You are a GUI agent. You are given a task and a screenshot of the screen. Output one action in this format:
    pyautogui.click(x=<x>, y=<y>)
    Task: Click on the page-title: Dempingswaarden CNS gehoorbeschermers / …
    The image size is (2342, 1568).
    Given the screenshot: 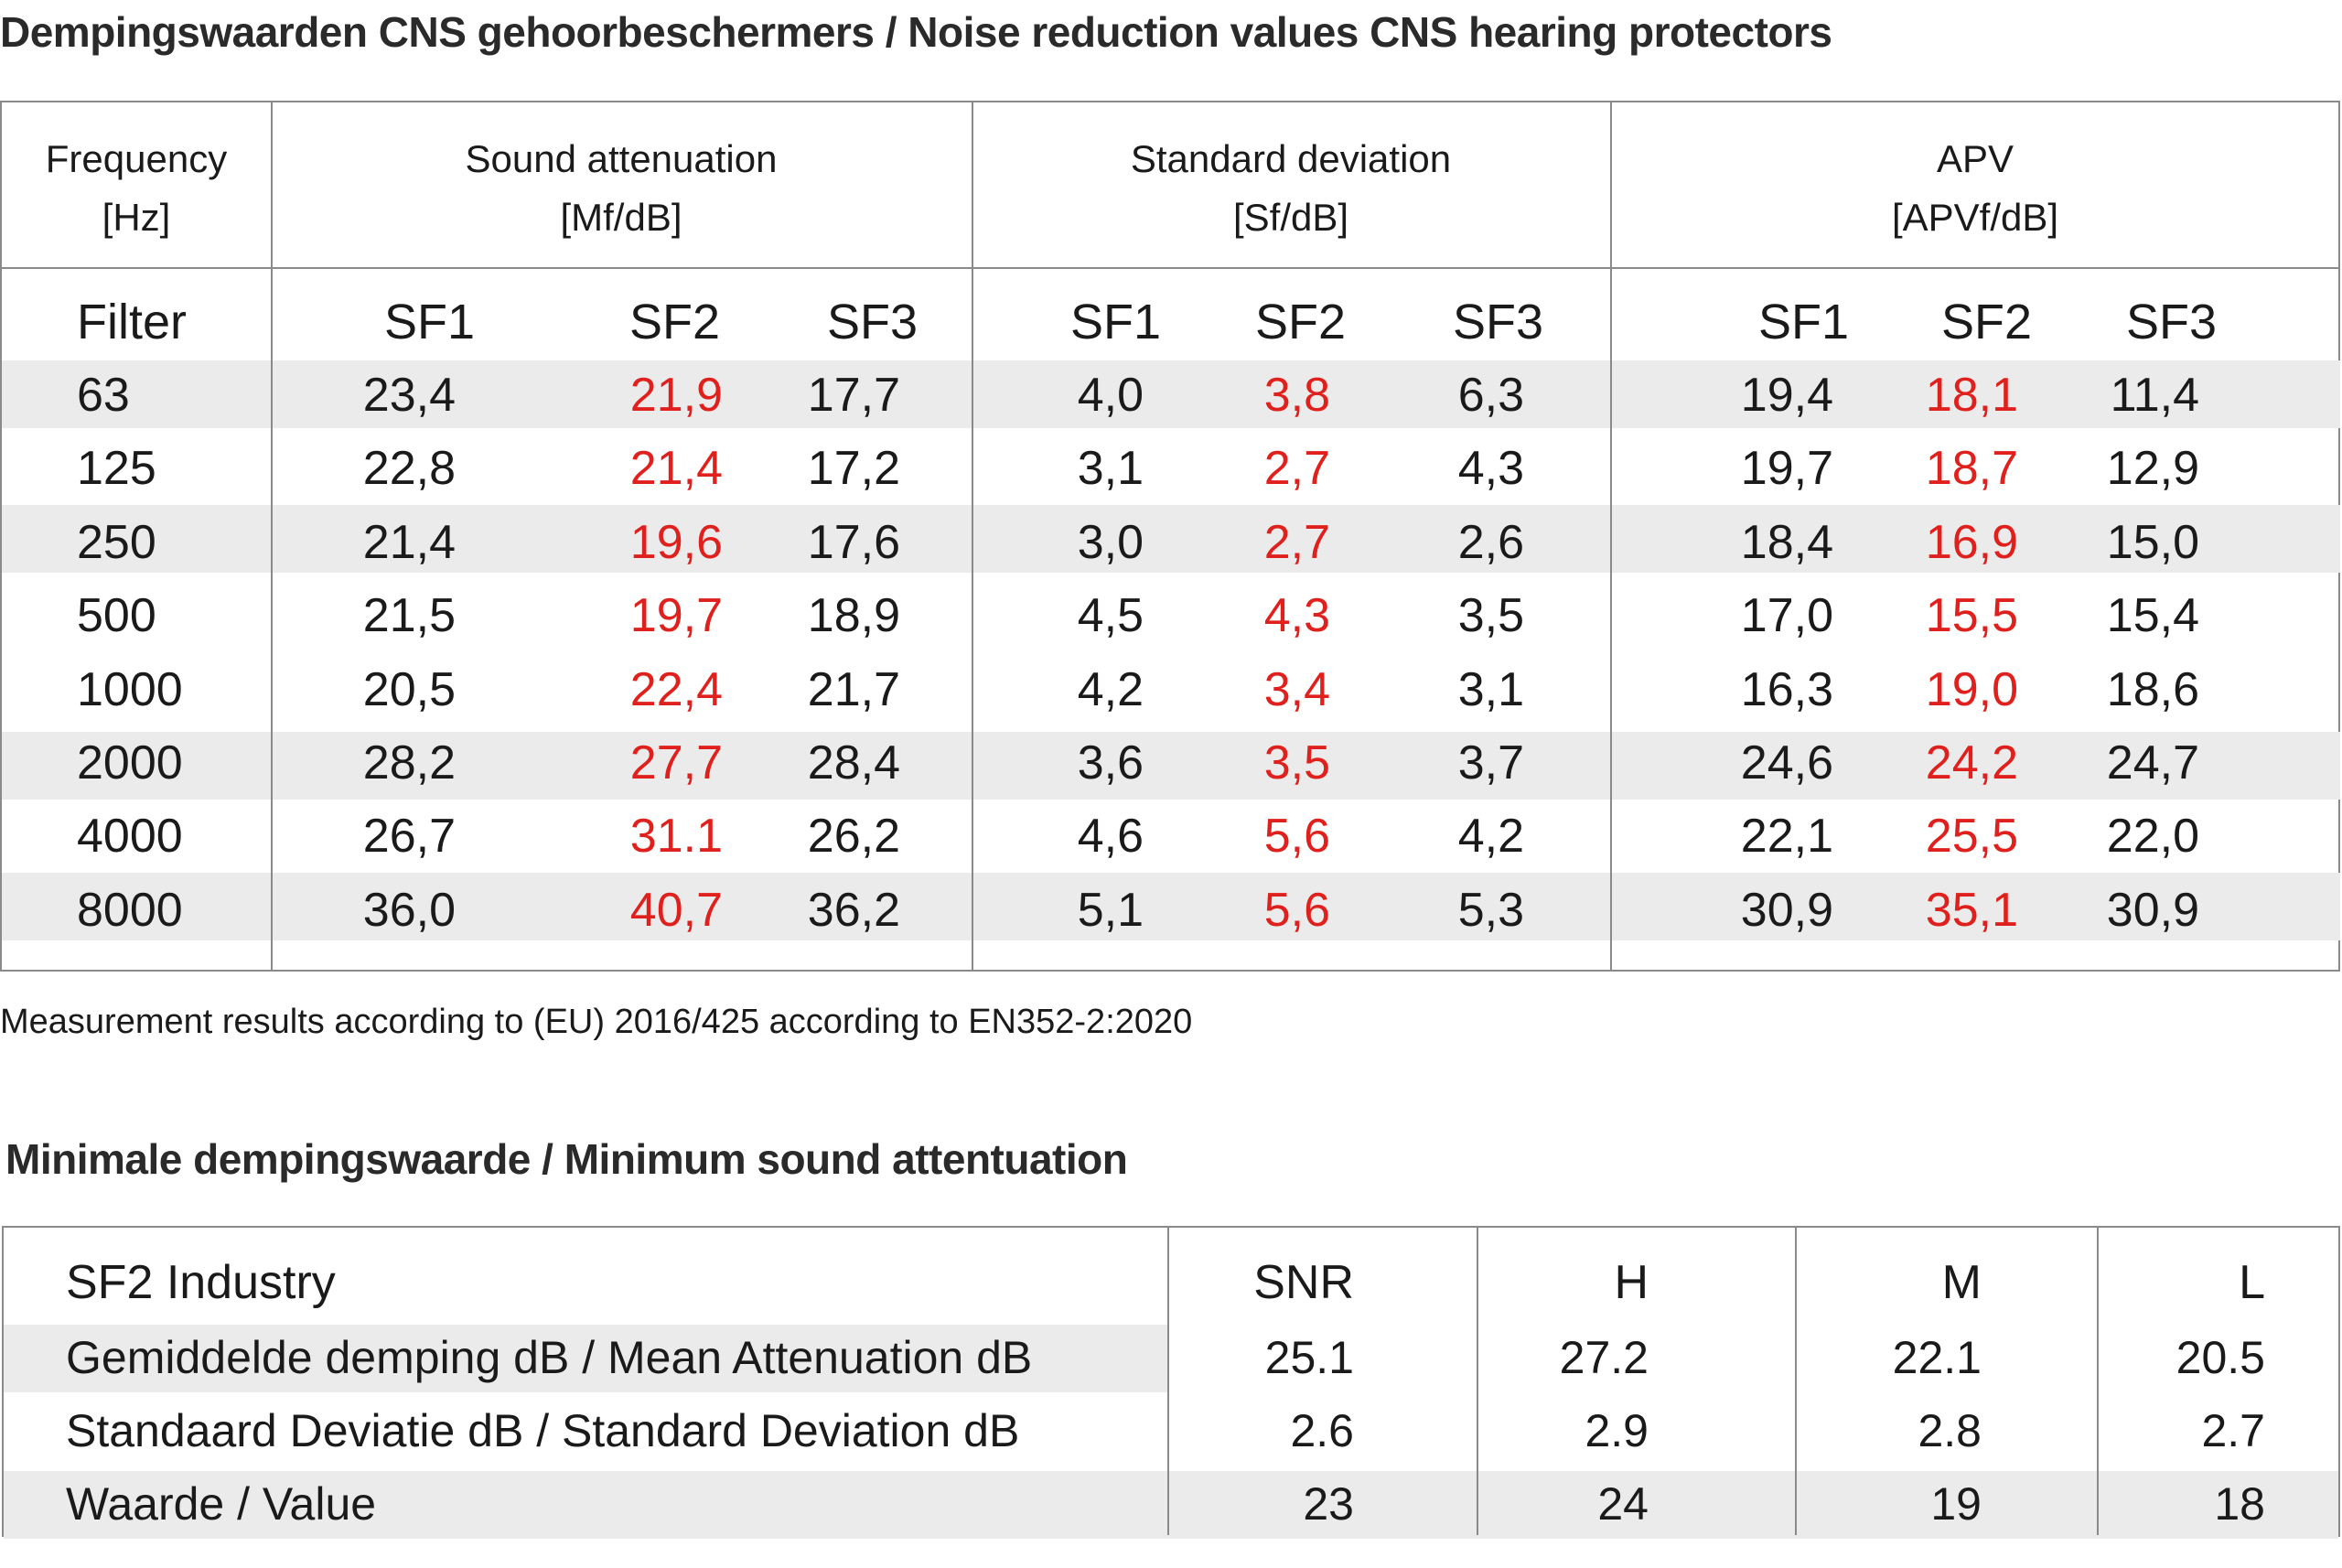 What is the action you would take?
    pyautogui.click(x=916, y=32)
    